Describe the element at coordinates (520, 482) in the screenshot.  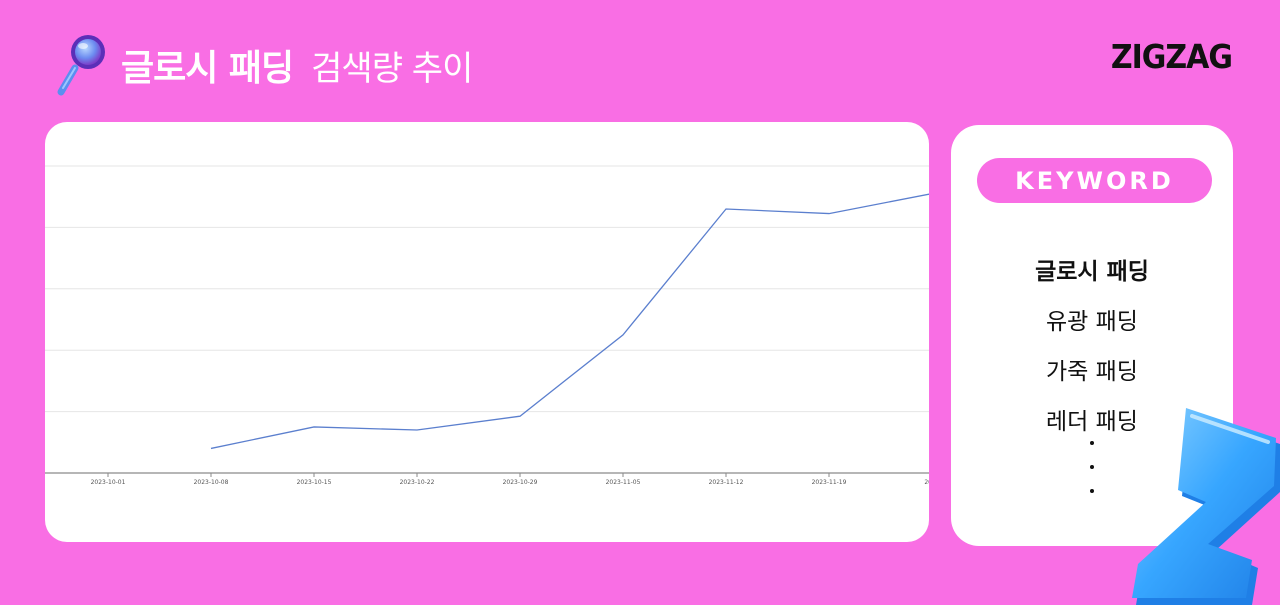
I see `x-tick-label: 2023-10-29` at that location.